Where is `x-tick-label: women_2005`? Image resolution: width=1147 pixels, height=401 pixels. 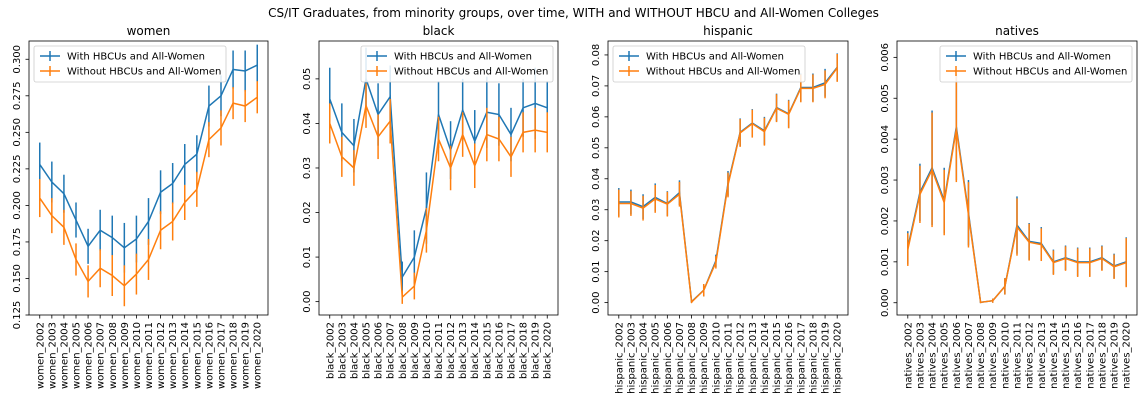
x-tick-label: women_2005 is located at coordinates (77, 355).